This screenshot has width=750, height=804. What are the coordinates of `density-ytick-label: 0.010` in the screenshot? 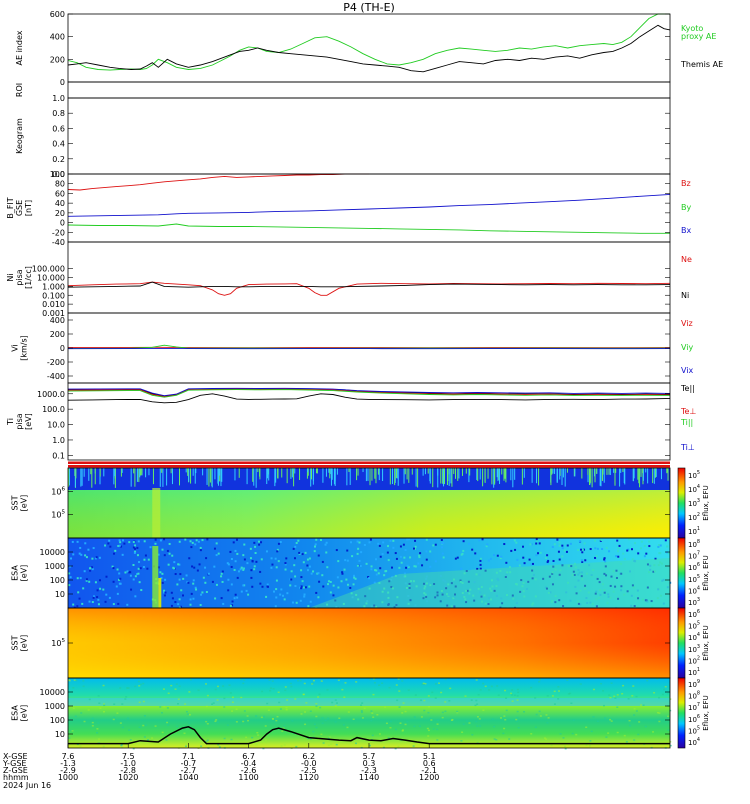 It's located at (53, 304).